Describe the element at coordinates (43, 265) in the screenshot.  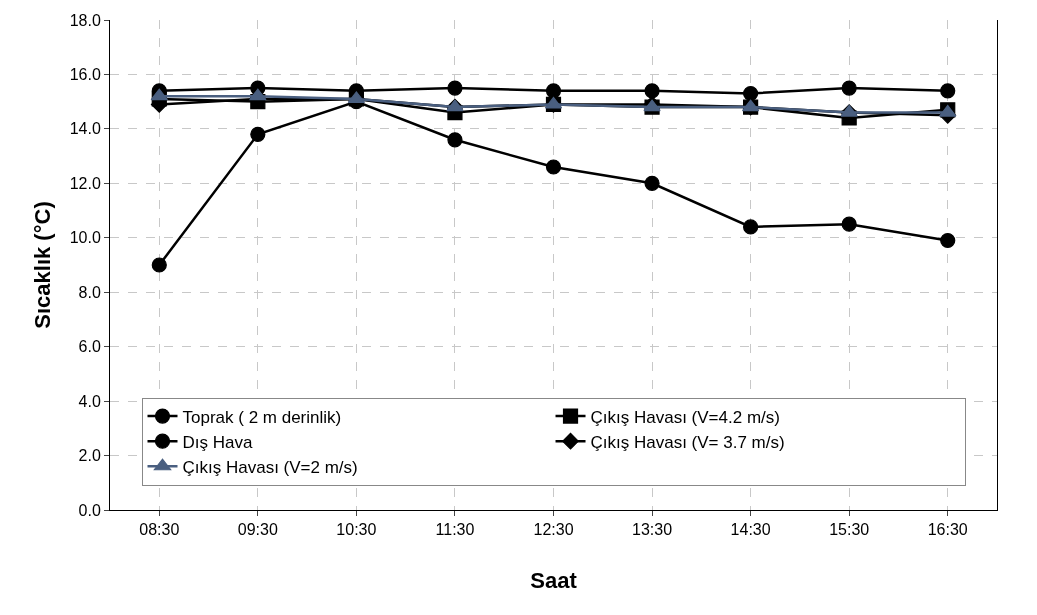
I see `y-axis-title: Sıcaklık (°C)` at that location.